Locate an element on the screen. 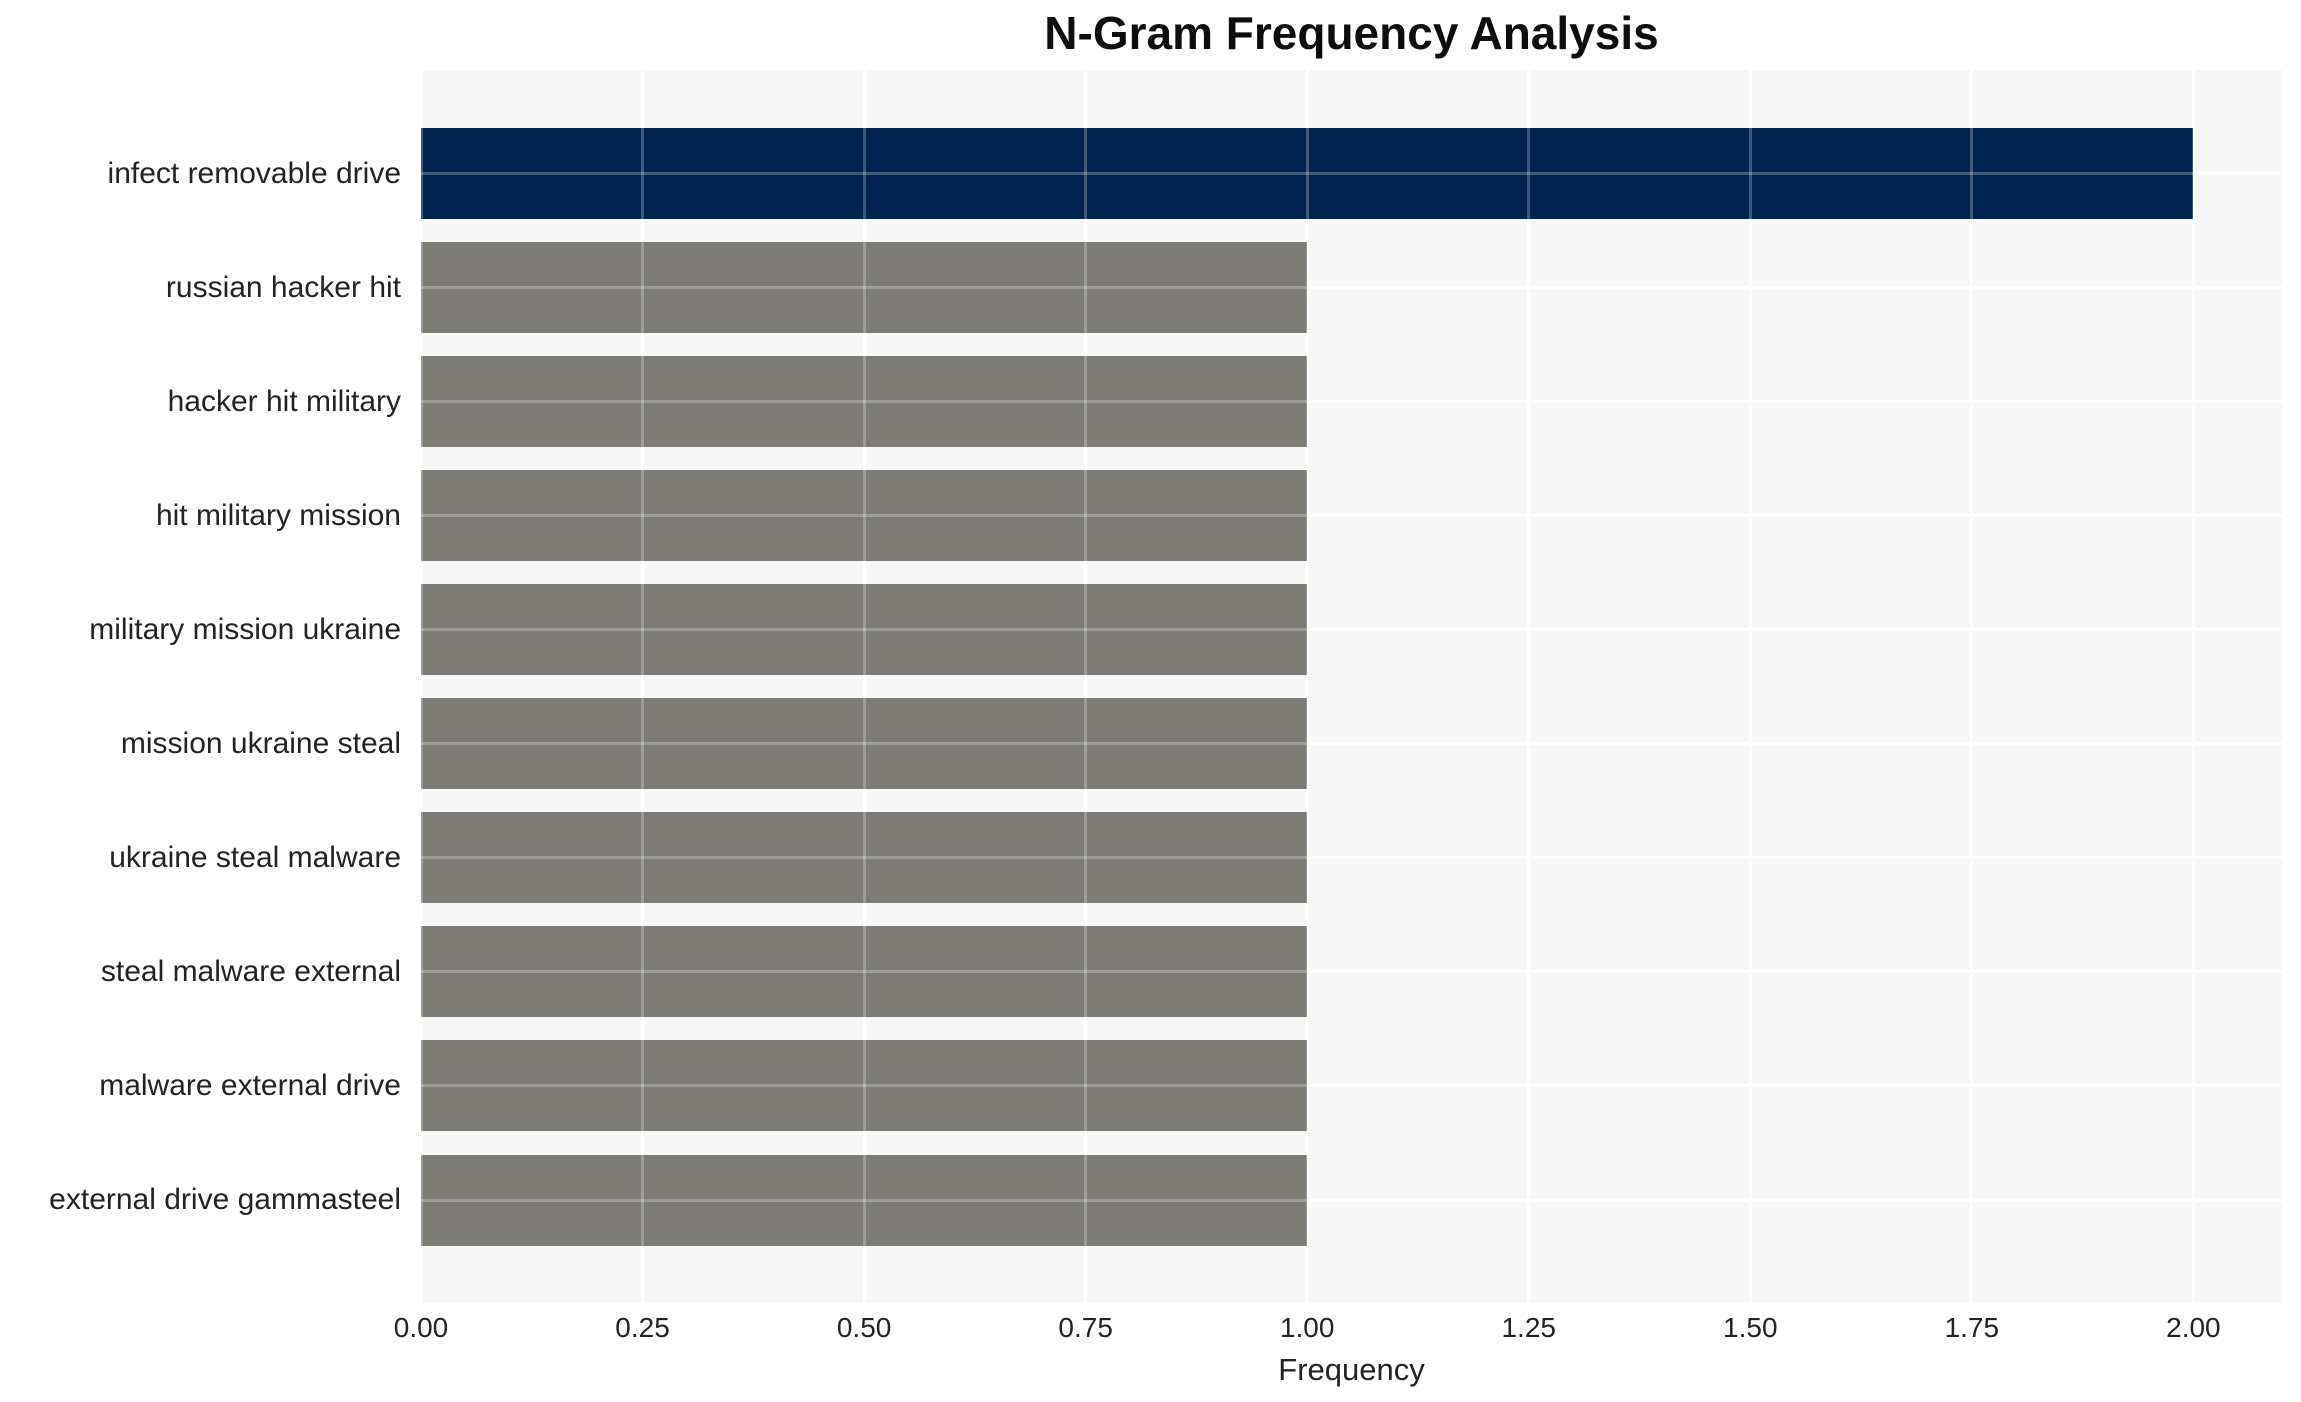  y-tick-label: military mission ukraine is located at coordinates (245, 629).